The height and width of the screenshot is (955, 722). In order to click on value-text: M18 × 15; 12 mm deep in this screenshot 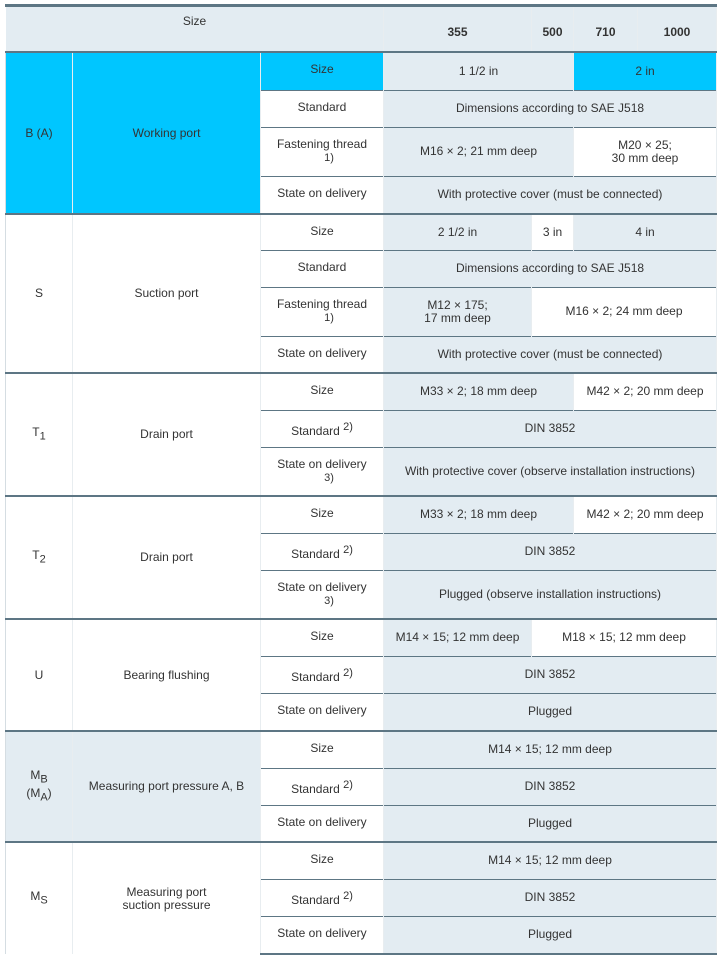, I will do `click(624, 637)`.